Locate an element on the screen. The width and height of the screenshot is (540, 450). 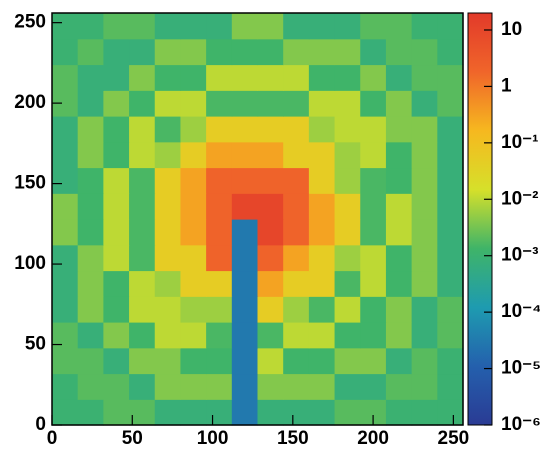
y-tick-label: 0 is located at coordinates (40, 424).